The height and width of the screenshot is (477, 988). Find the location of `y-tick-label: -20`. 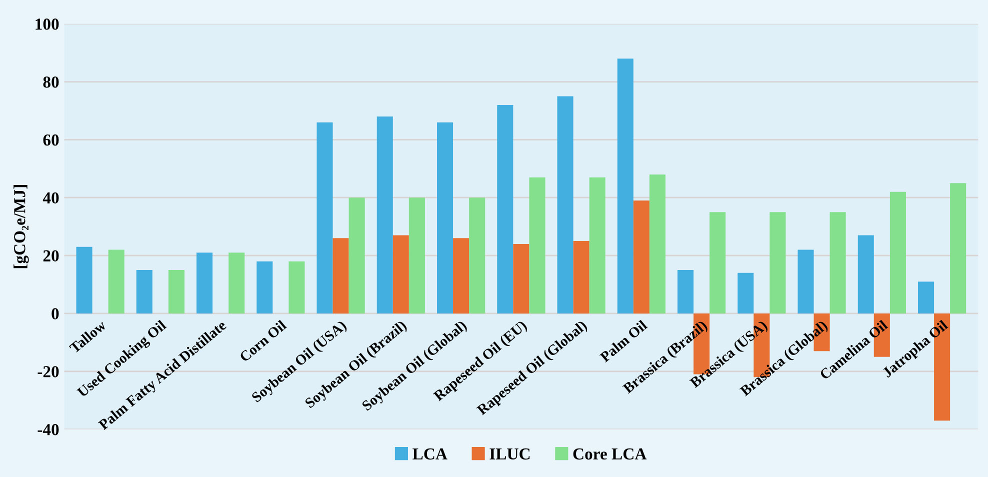

y-tick-label: -20 is located at coordinates (48, 372).